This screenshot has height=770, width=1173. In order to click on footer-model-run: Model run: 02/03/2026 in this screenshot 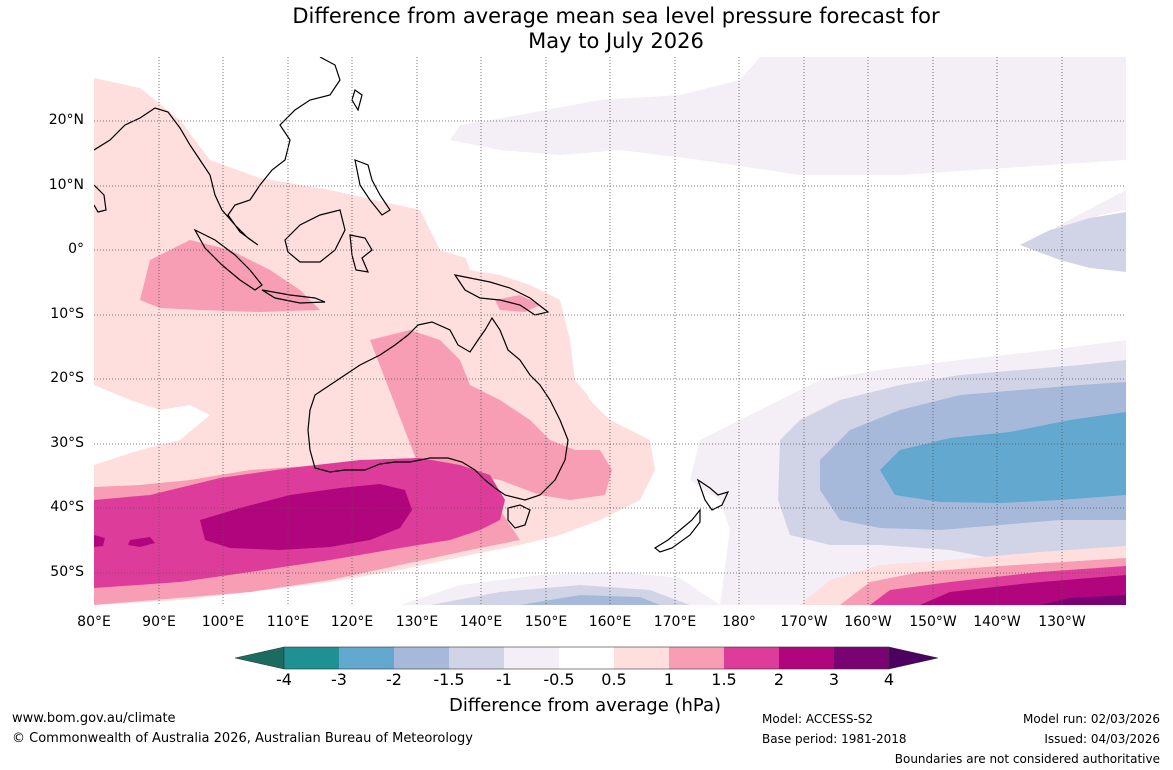, I will do `click(1091, 719)`.